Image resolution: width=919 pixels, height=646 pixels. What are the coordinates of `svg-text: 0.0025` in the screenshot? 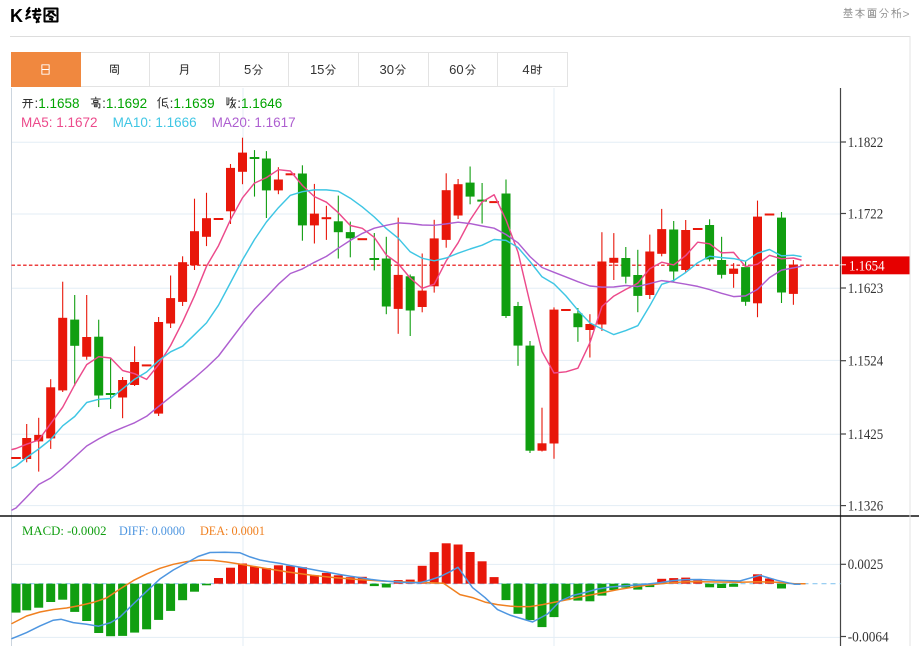 It's located at (866, 565).